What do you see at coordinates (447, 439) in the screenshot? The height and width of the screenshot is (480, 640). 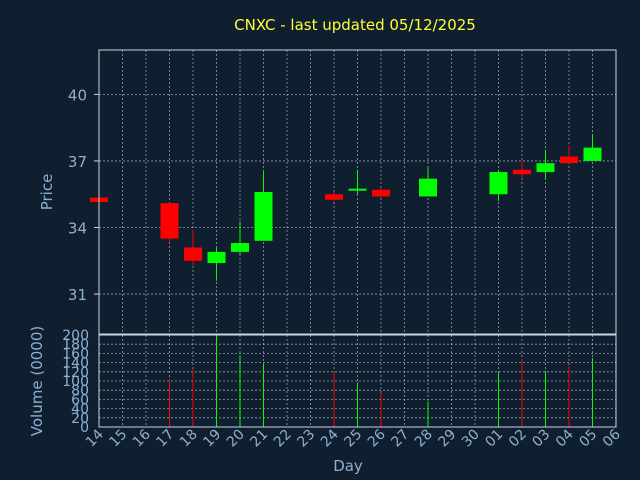 I see `x-tick-label: 29` at bounding box center [447, 439].